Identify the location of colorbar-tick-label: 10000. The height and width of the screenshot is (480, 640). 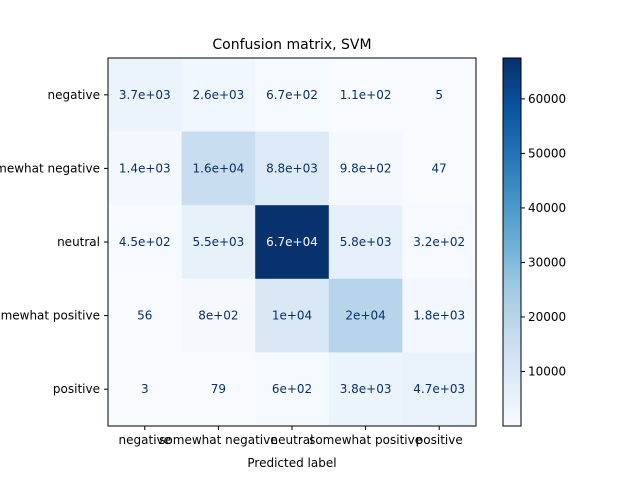
(547, 371).